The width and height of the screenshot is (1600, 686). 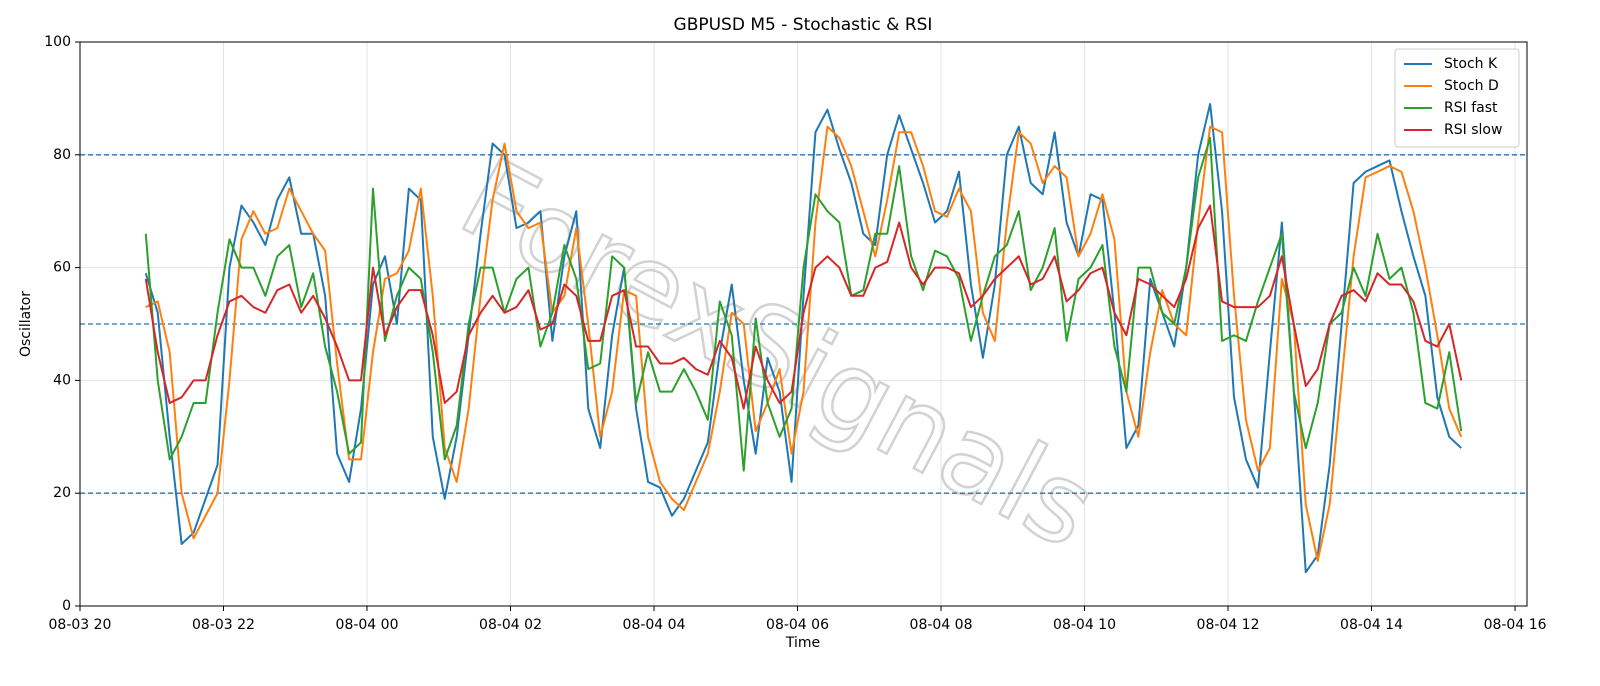 What do you see at coordinates (367, 625) in the screenshot?
I see `x-tick-label: 08-04 00` at bounding box center [367, 625].